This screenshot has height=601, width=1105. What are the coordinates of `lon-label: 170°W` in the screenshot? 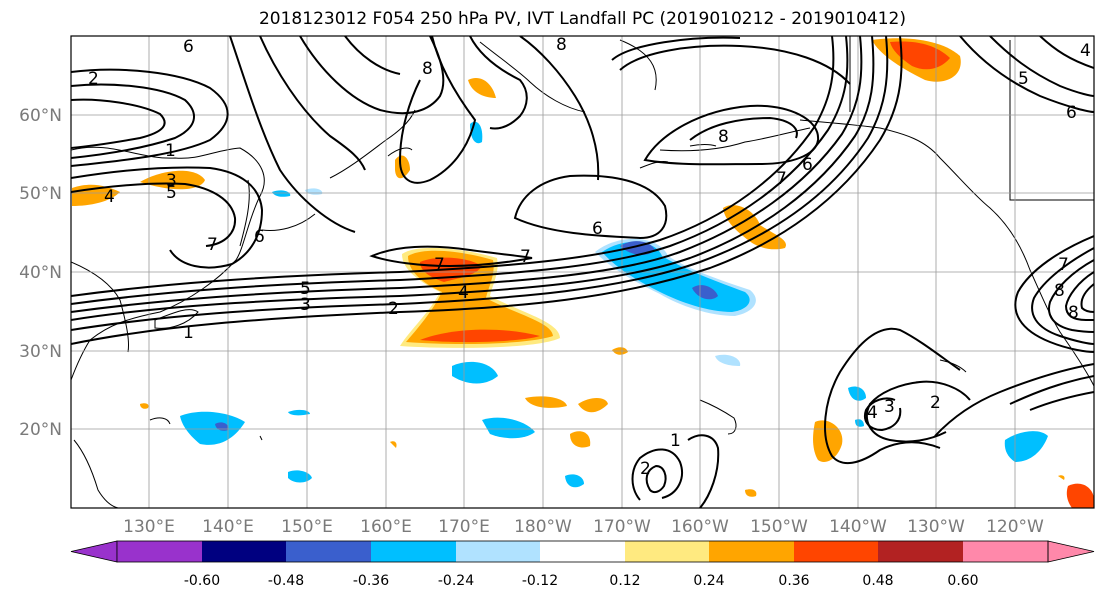 It's located at (622, 527).